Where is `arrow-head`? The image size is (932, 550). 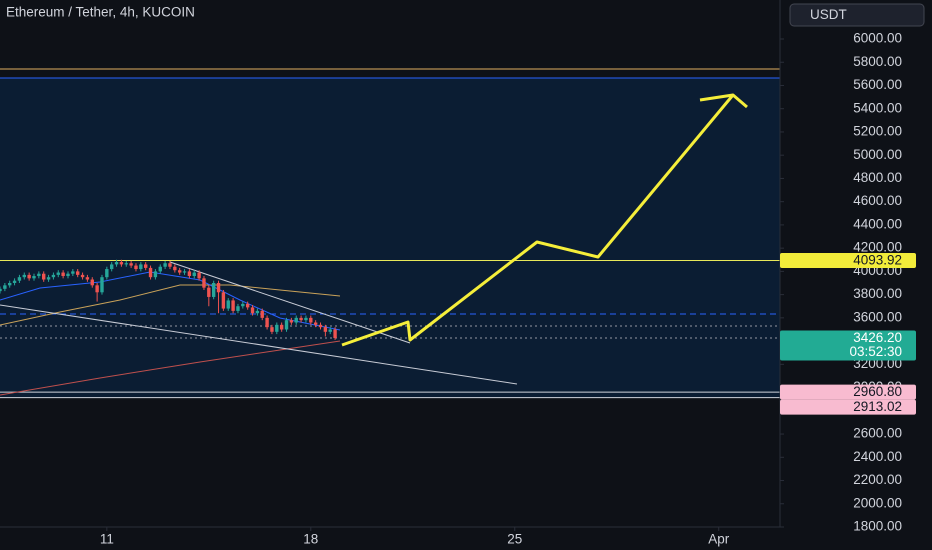
arrow-head is located at coordinates (723, 101).